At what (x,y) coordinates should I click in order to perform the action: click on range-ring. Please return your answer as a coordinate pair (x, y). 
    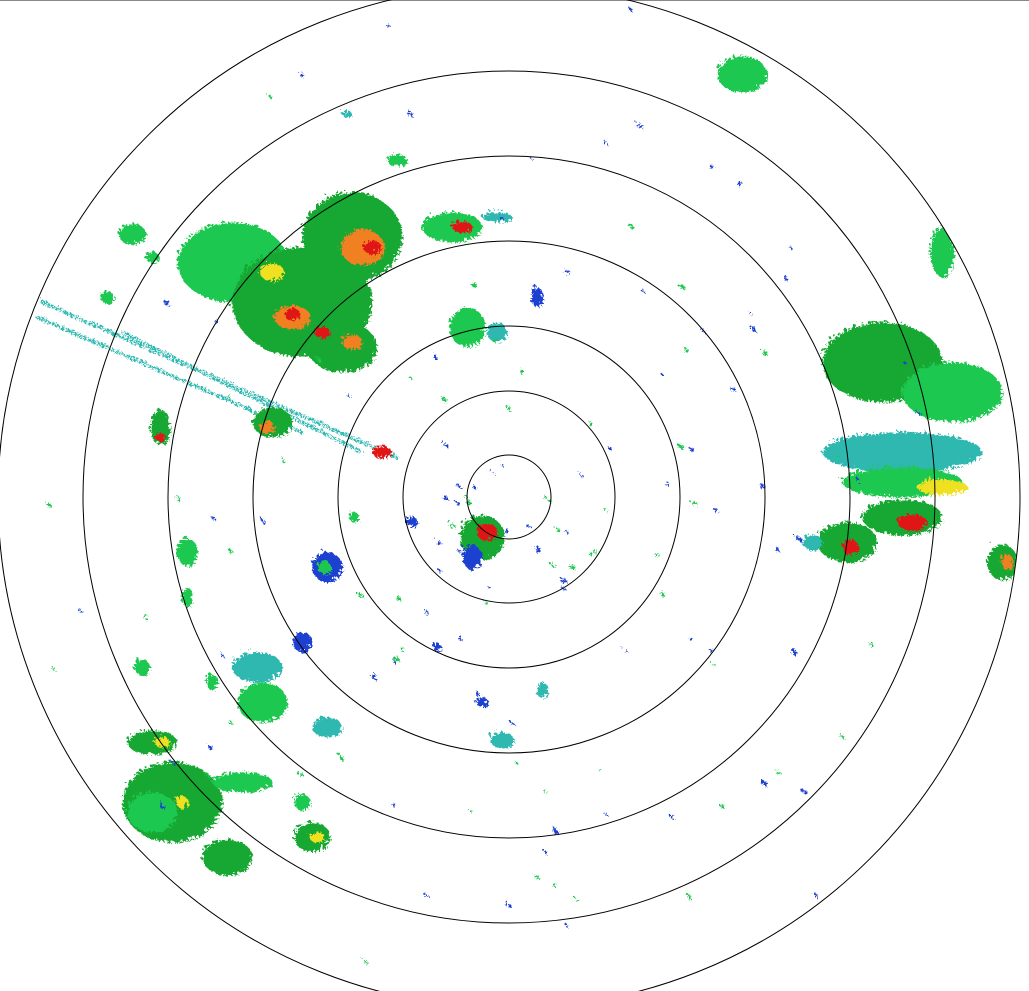
    Looking at the image, I should click on (509, 497).